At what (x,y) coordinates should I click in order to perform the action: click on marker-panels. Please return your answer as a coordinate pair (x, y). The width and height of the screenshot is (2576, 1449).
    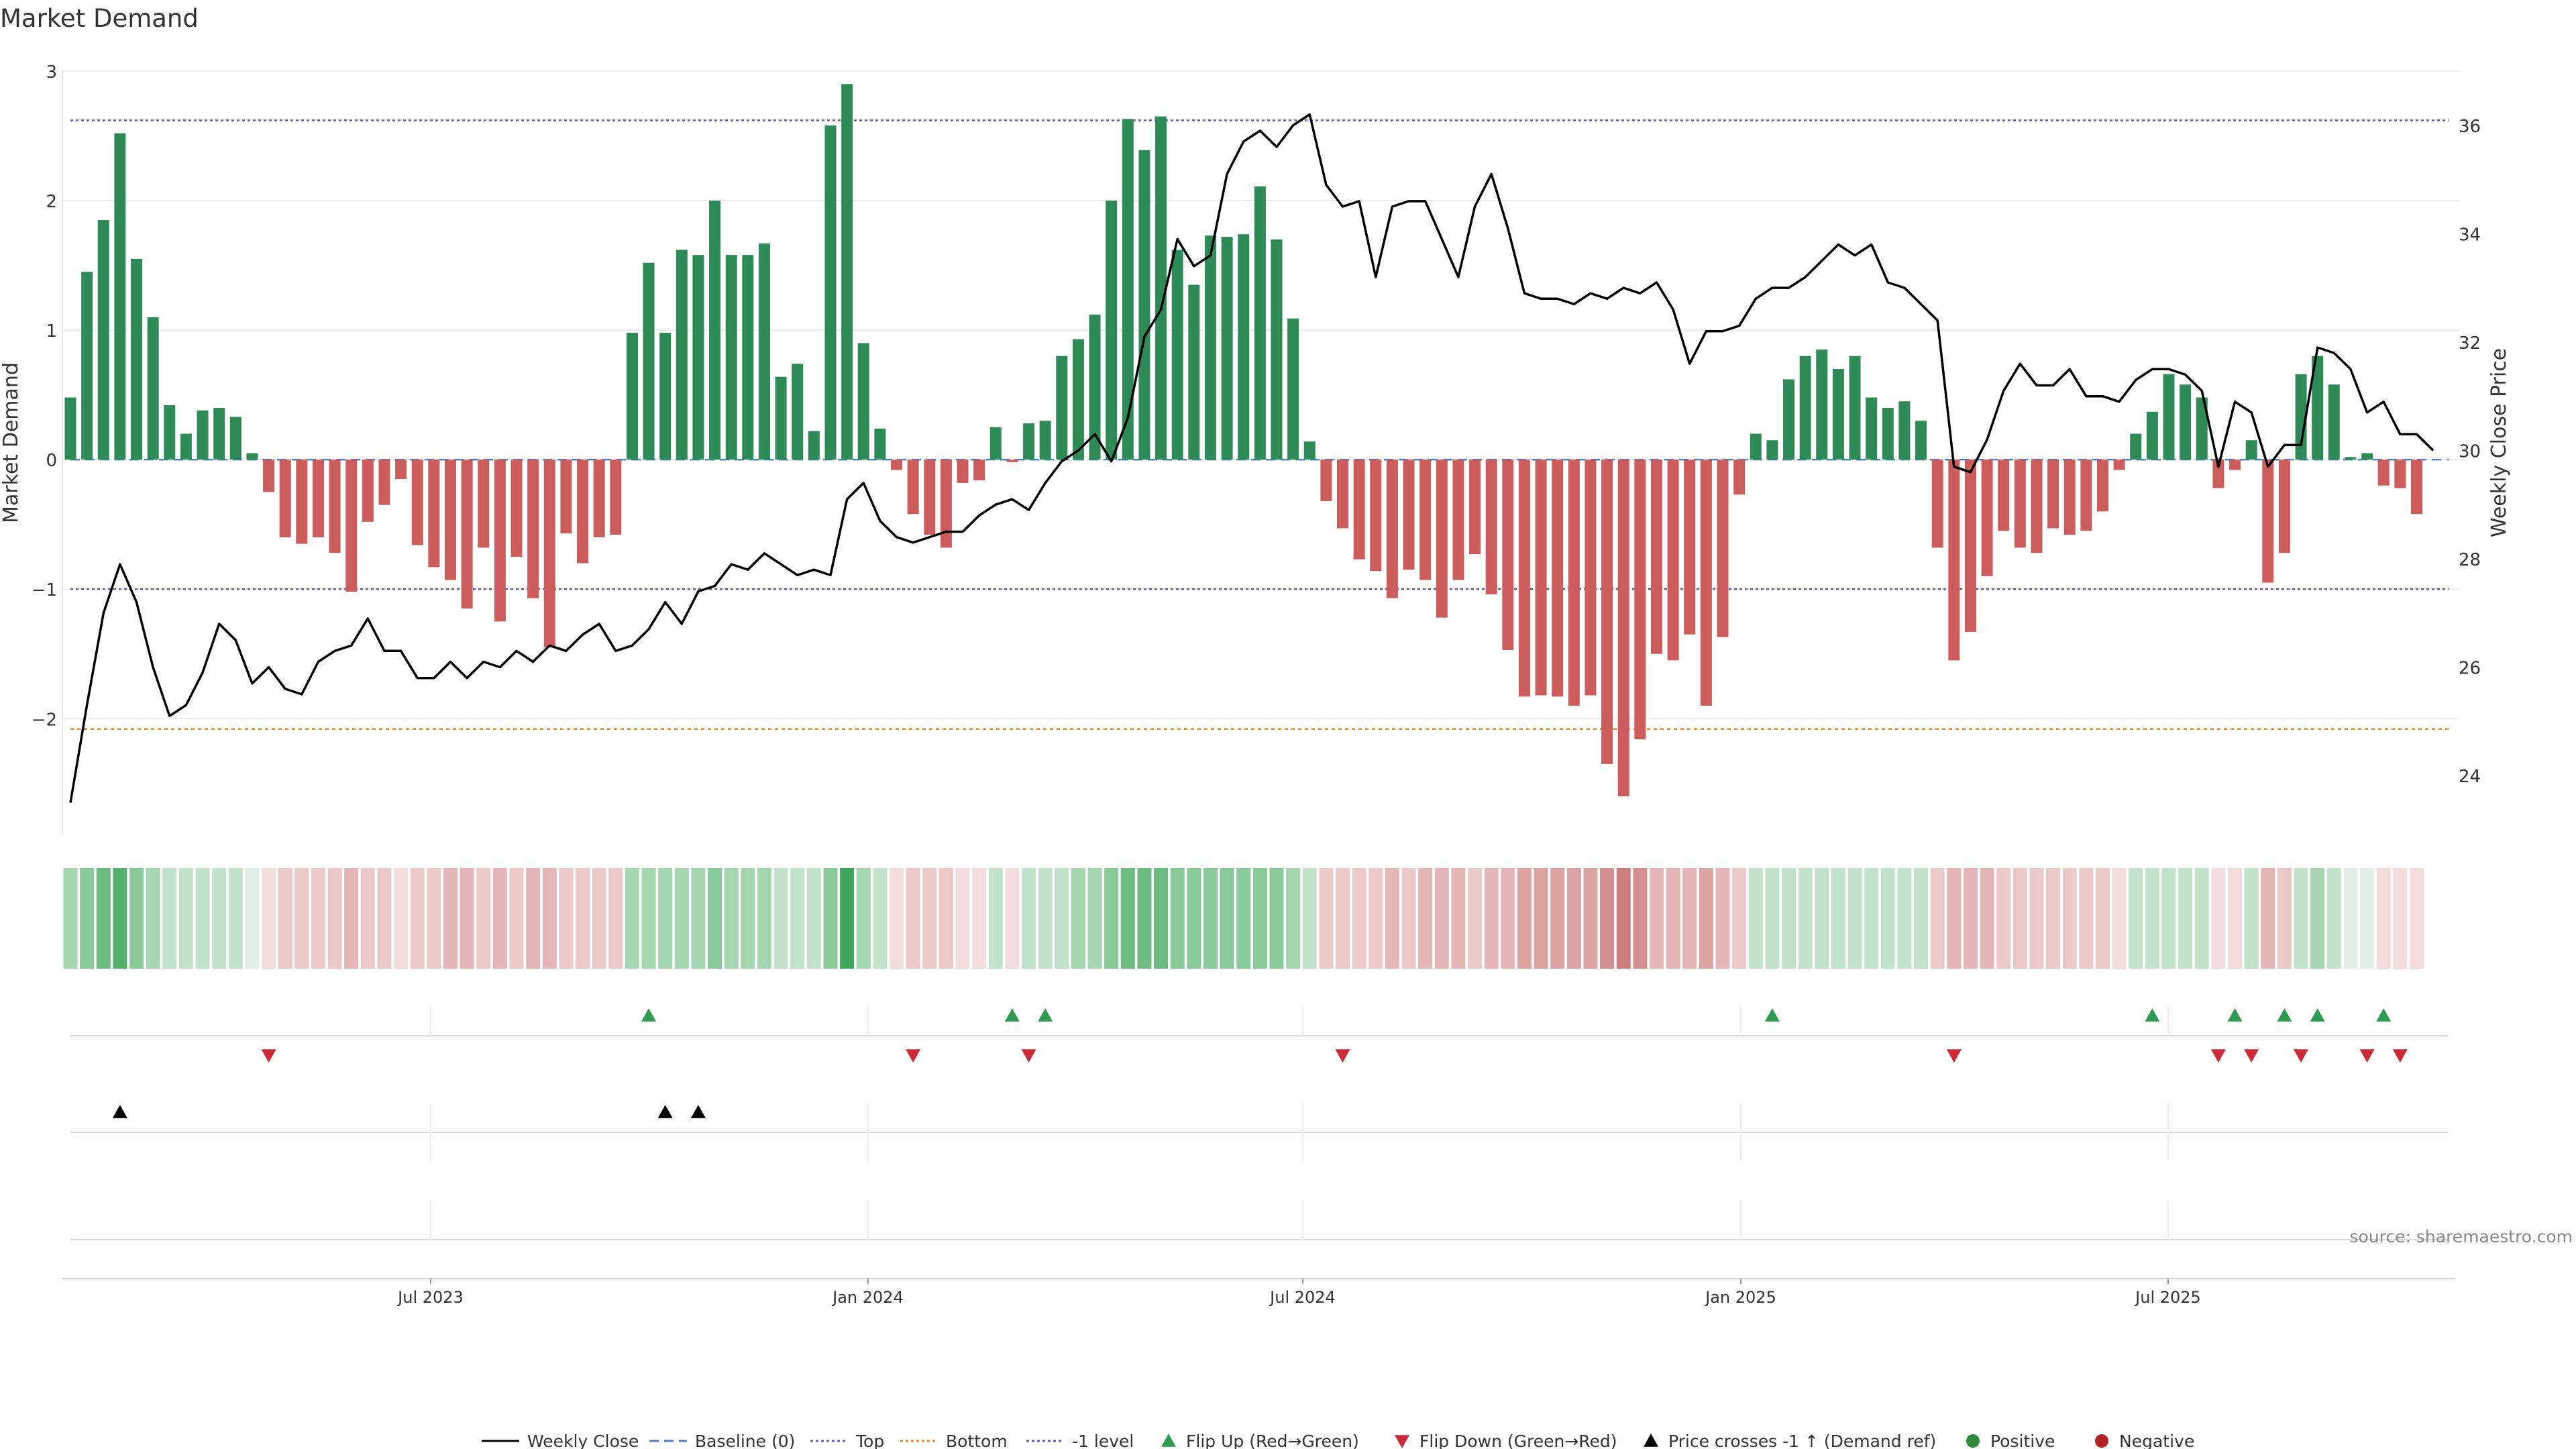
    Looking at the image, I should click on (1259, 1123).